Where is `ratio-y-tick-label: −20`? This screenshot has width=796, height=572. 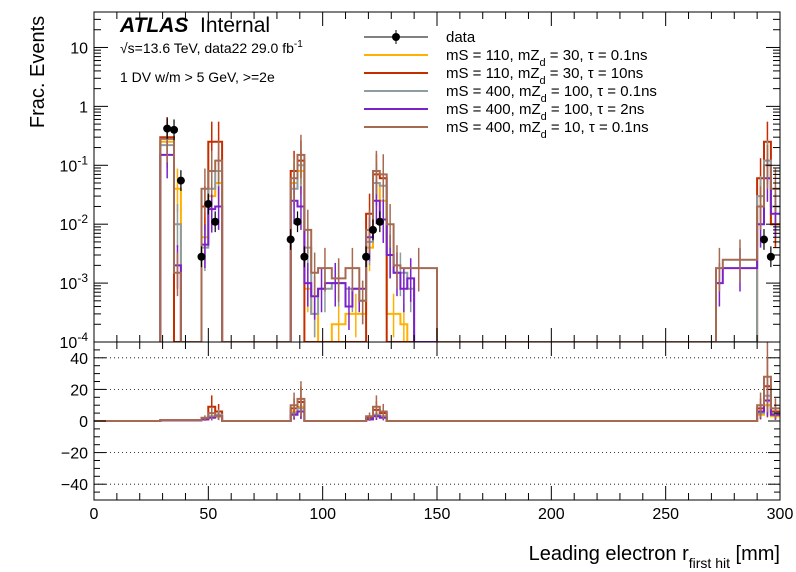 ratio-y-tick-label: −20 is located at coordinates (74, 454).